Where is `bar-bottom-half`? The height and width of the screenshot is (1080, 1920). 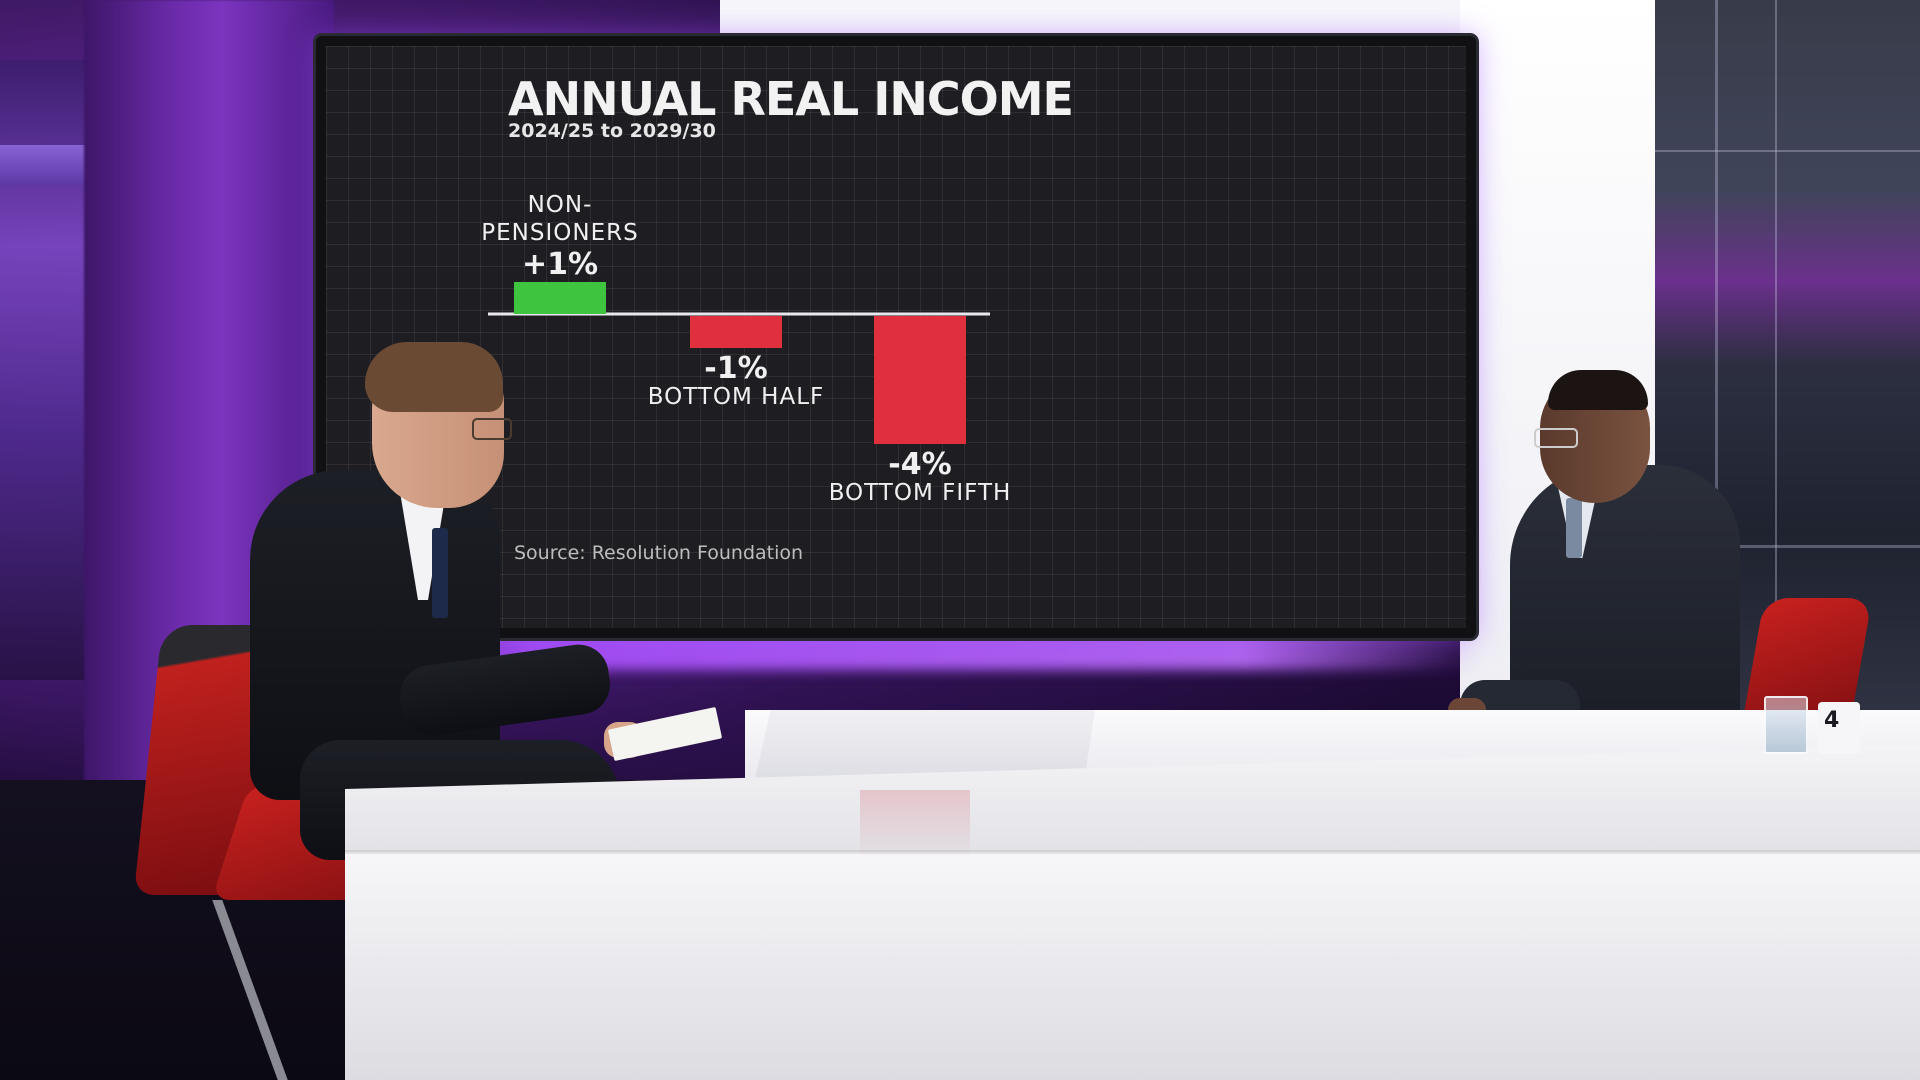 bar-bottom-half is located at coordinates (736, 332).